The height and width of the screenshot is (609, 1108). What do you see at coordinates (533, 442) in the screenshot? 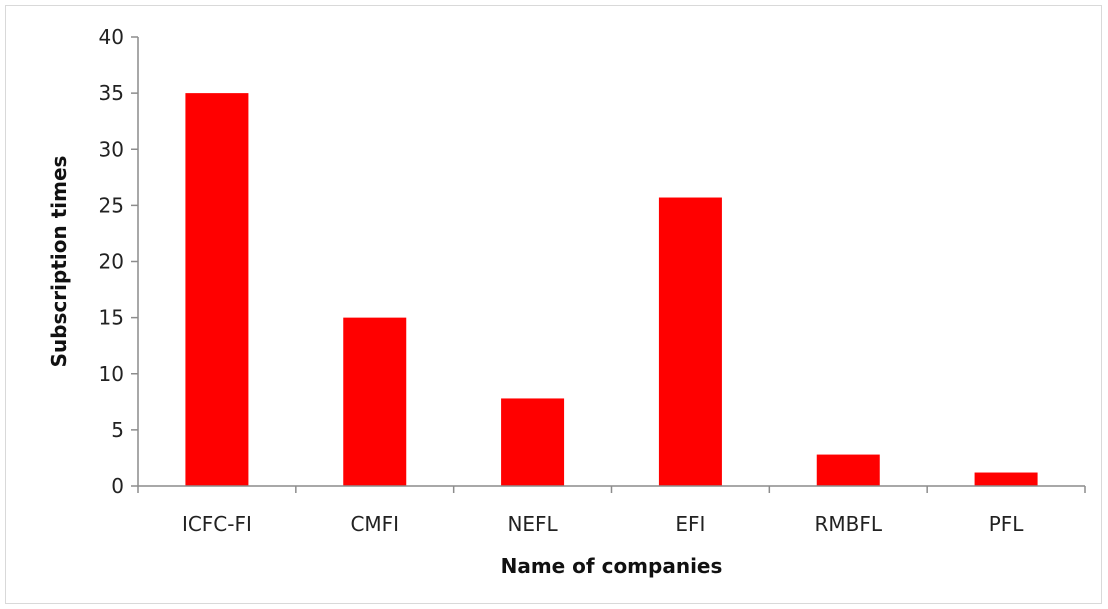
I see `bar-nefl` at bounding box center [533, 442].